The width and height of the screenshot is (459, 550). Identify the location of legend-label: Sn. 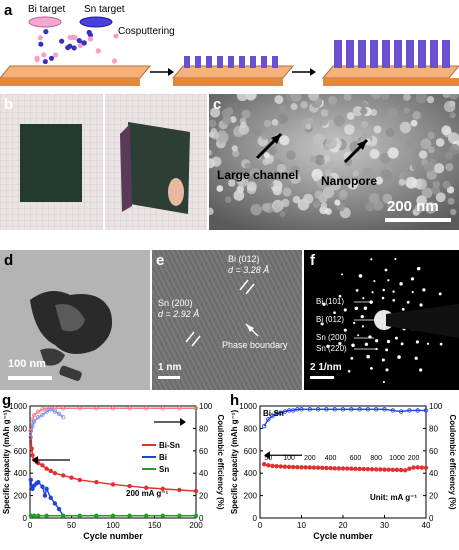
(164, 469).